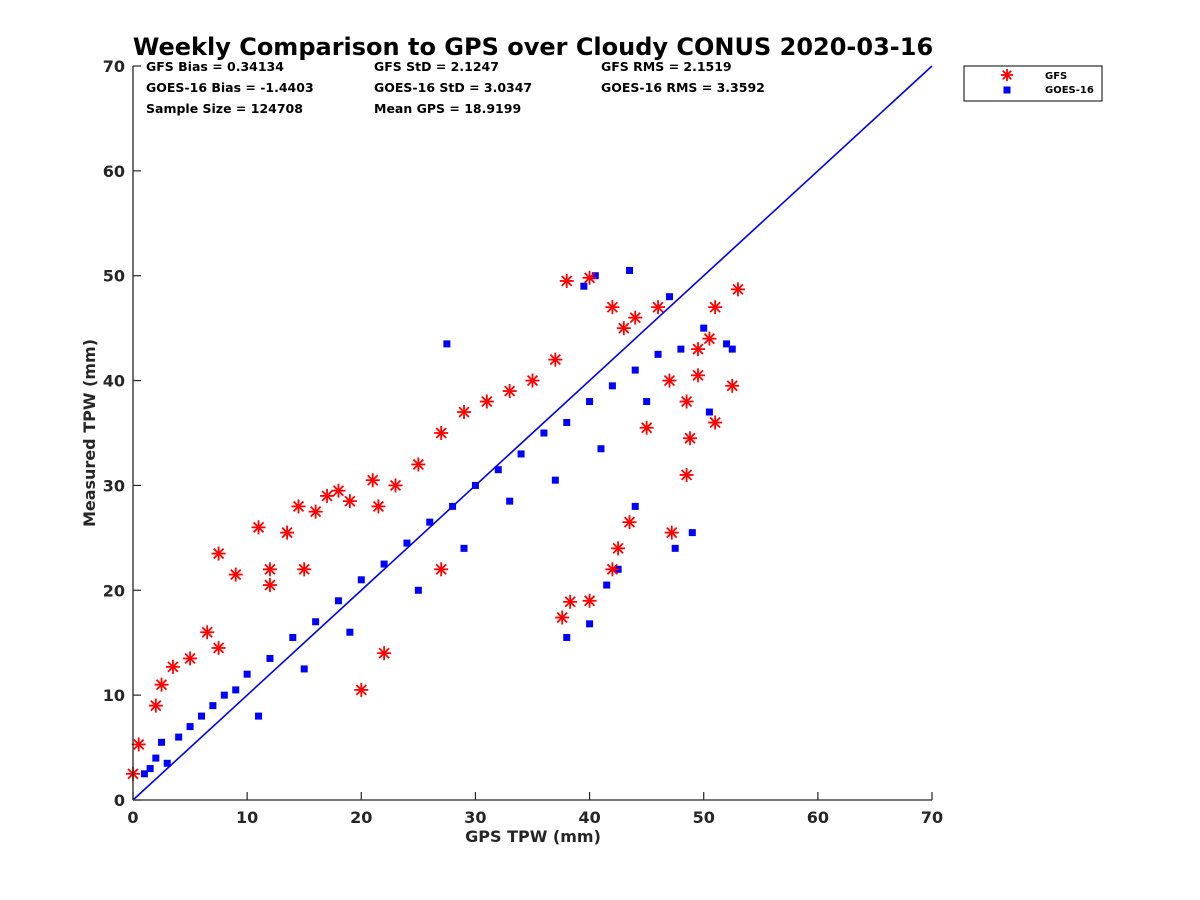  I want to click on x-tick-label: 0, so click(132, 817).